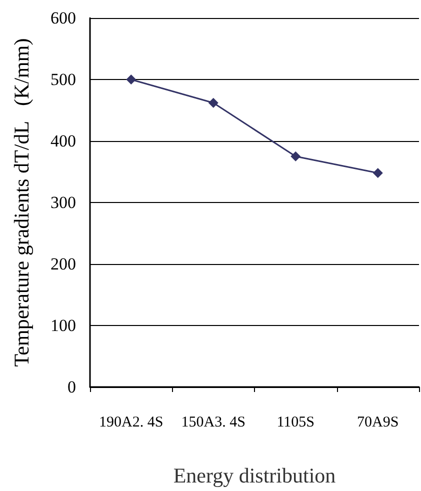 Image resolution: width=421 pixels, height=491 pixels. What do you see at coordinates (63, 141) in the screenshot?
I see `y-tick-label: 400` at bounding box center [63, 141].